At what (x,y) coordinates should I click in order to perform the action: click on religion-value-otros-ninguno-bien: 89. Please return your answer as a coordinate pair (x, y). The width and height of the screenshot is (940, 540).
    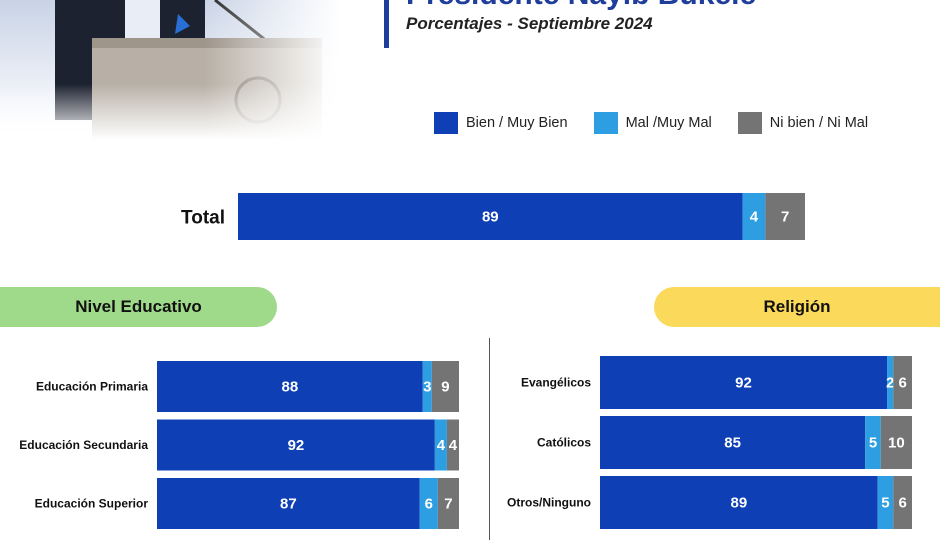
    Looking at the image, I should click on (738, 503).